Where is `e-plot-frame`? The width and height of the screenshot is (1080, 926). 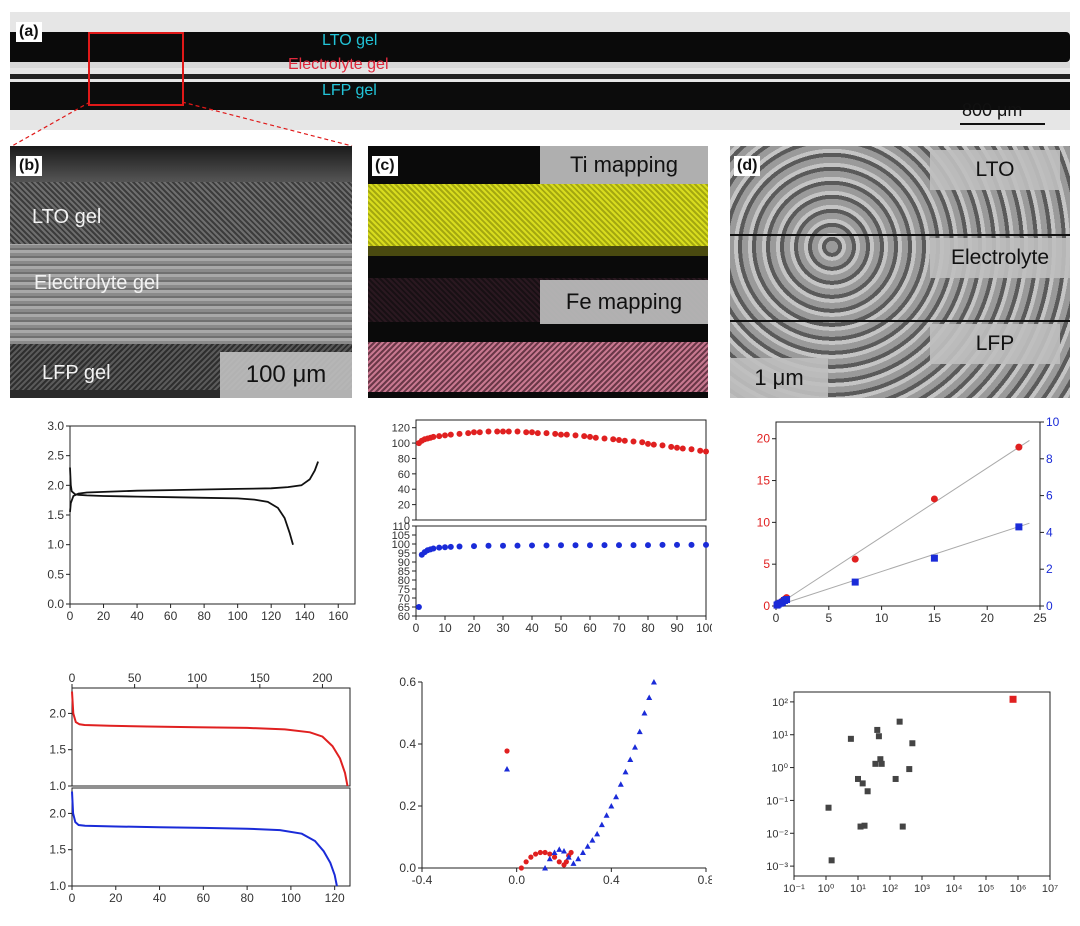 e-plot-frame is located at coordinates (212, 515).